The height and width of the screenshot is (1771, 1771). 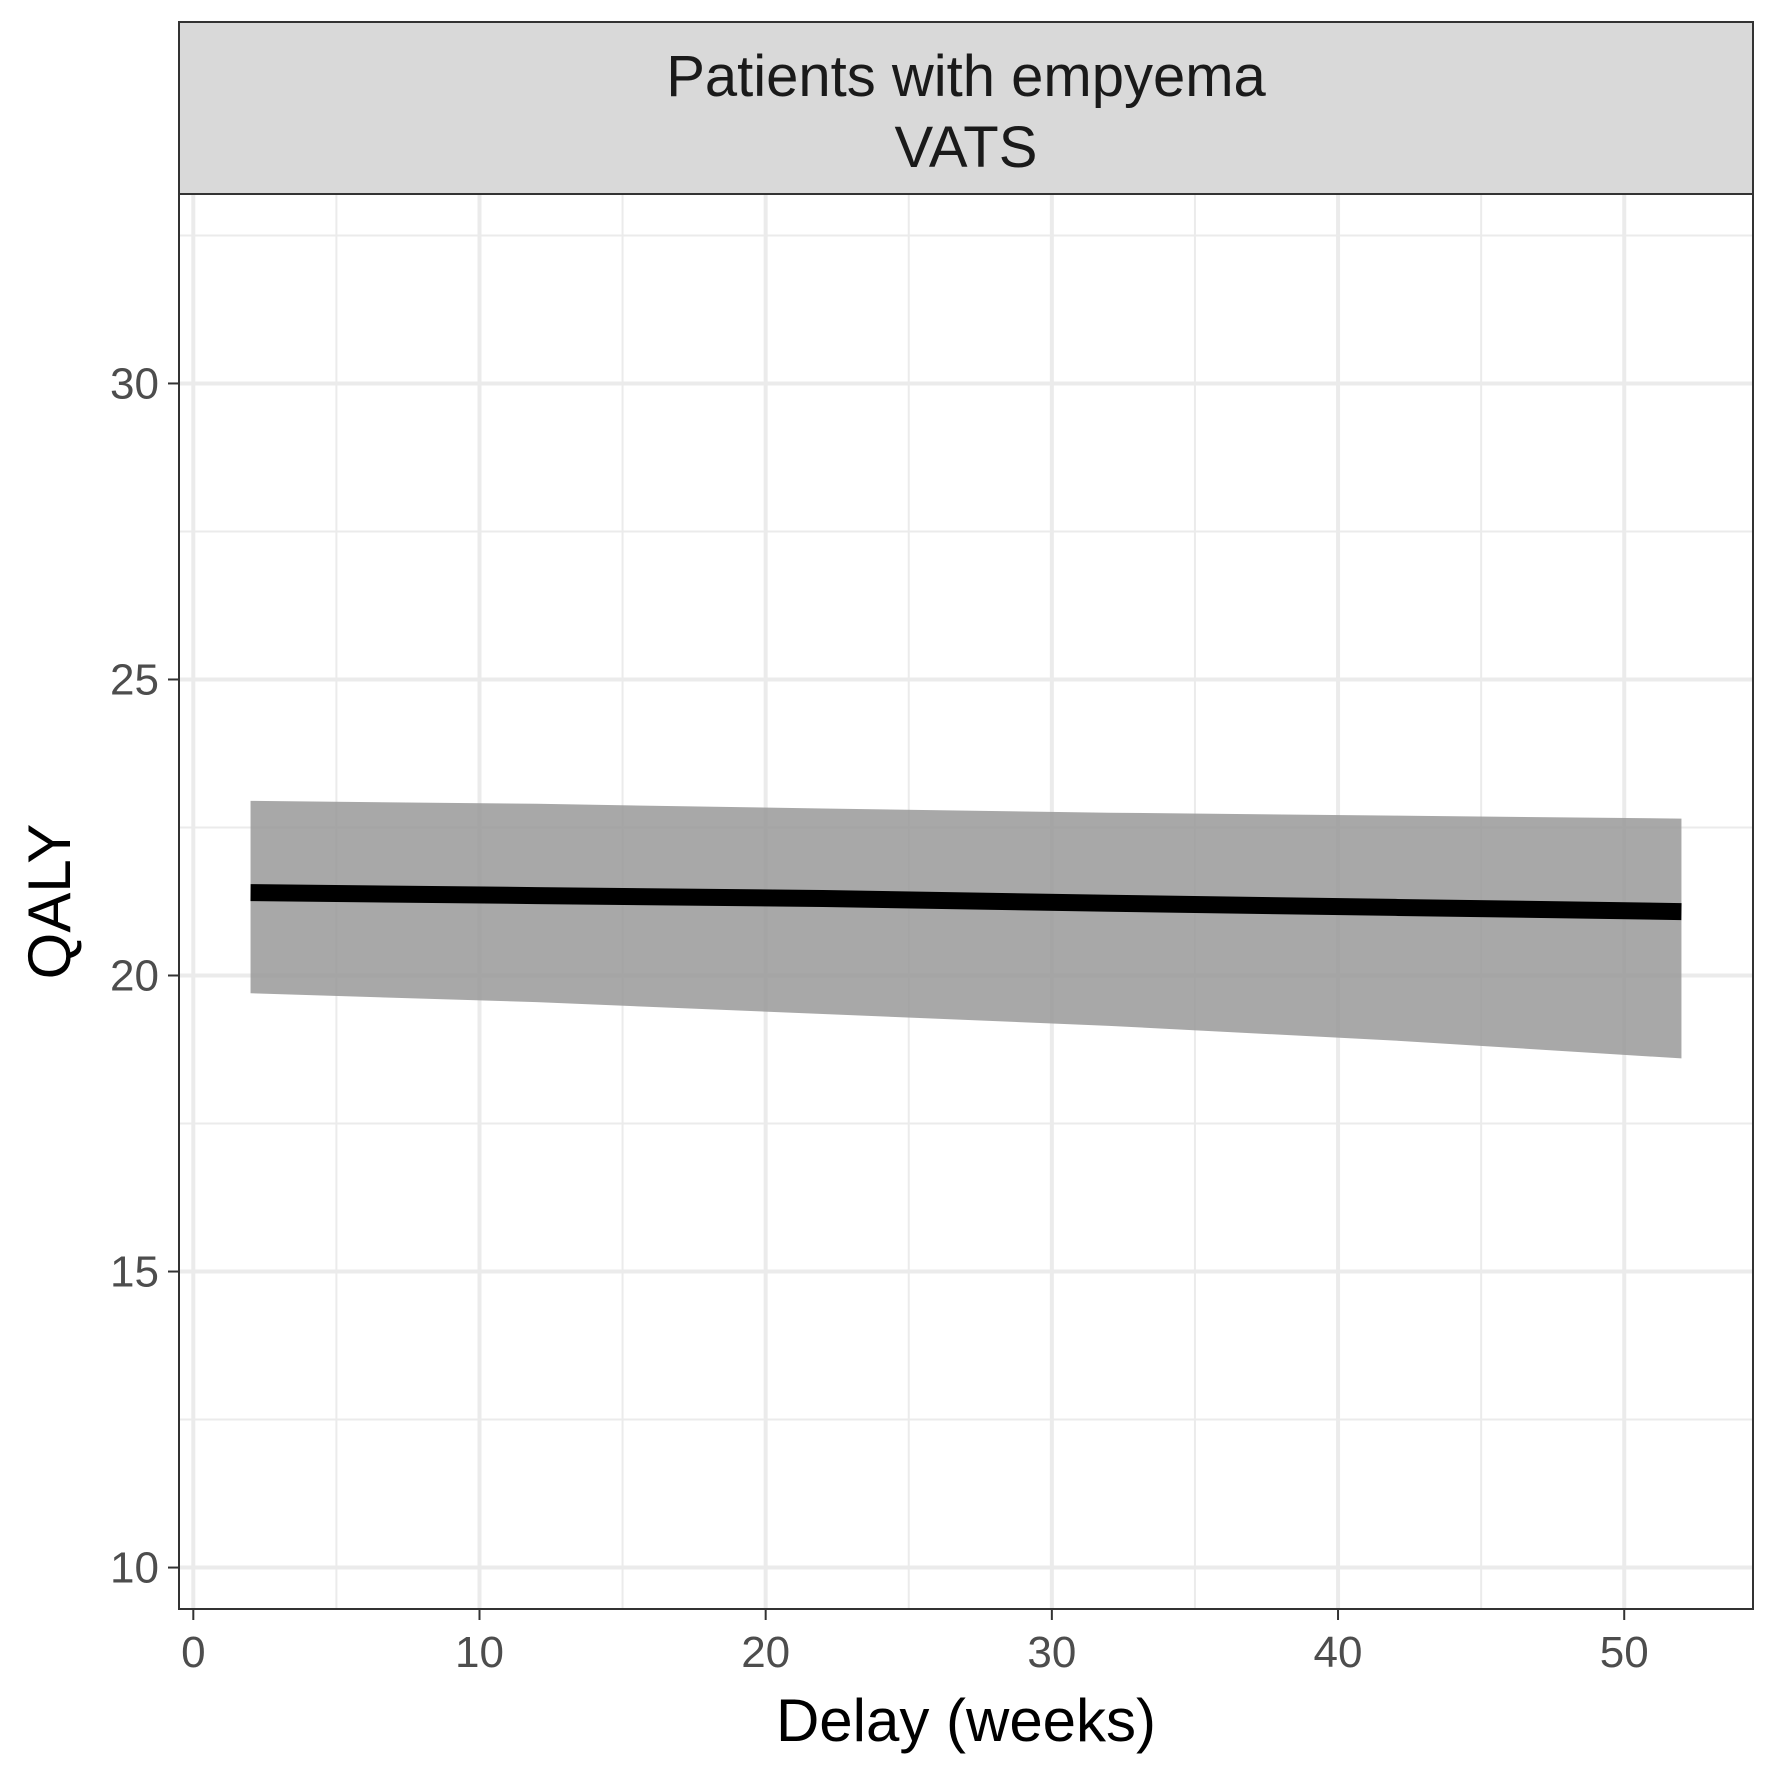 What do you see at coordinates (134, 976) in the screenshot?
I see `y-tick-label: 20` at bounding box center [134, 976].